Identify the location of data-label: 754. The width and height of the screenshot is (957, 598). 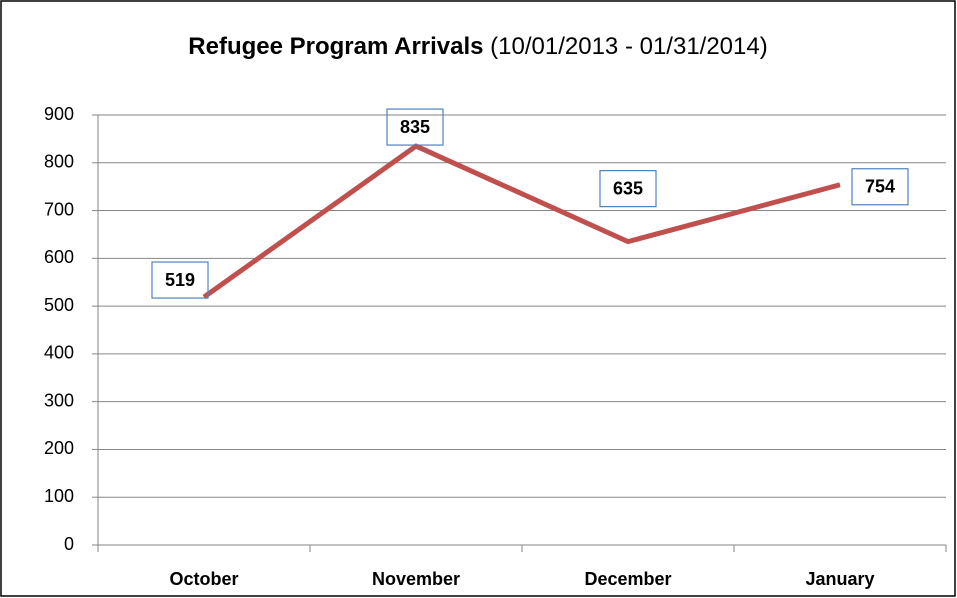
(880, 187).